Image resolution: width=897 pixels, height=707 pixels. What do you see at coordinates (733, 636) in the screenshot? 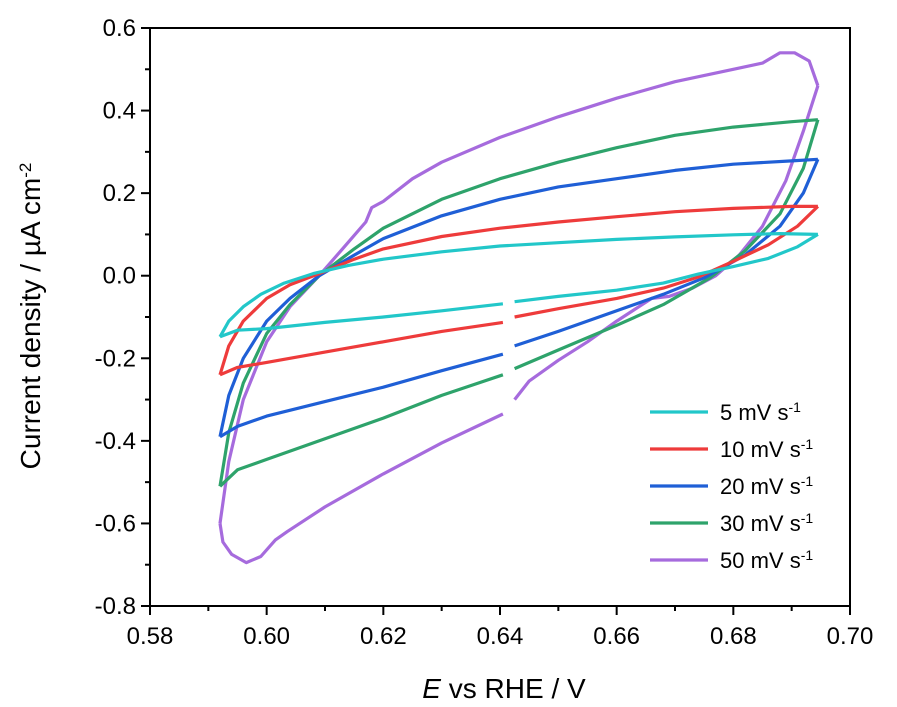
I see `x-tick-label: 0.68` at bounding box center [733, 636].